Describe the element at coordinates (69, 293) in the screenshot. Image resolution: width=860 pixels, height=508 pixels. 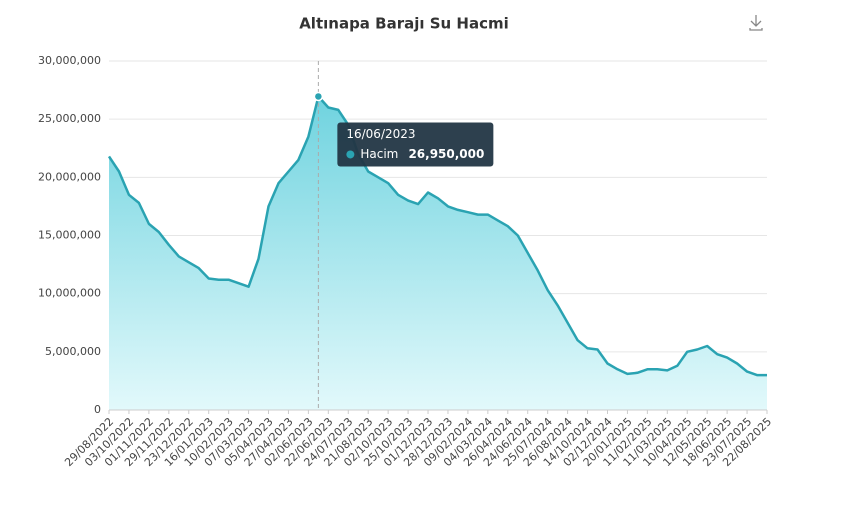
I see `y-tick-label: 10,000,000` at that location.